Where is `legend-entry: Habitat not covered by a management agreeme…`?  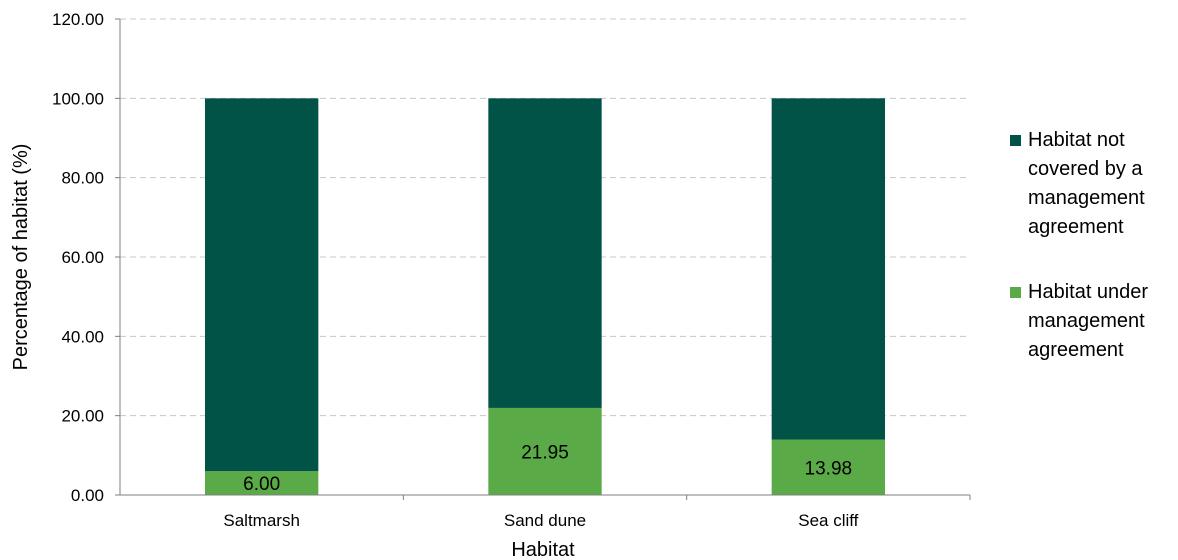
legend-entry: Habitat not covered by a management agreeme… is located at coordinates (1086, 183).